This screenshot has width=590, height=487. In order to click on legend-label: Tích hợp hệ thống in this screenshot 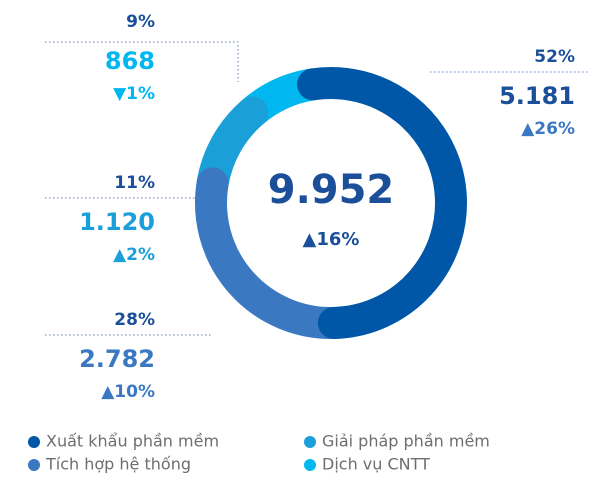, I will do `click(118, 464)`.